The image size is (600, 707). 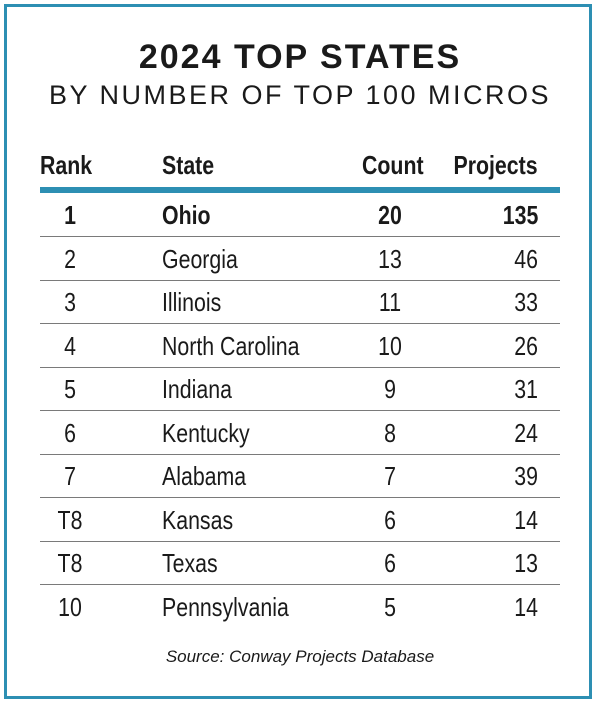 What do you see at coordinates (390, 476) in the screenshot?
I see `cell-count: 7` at bounding box center [390, 476].